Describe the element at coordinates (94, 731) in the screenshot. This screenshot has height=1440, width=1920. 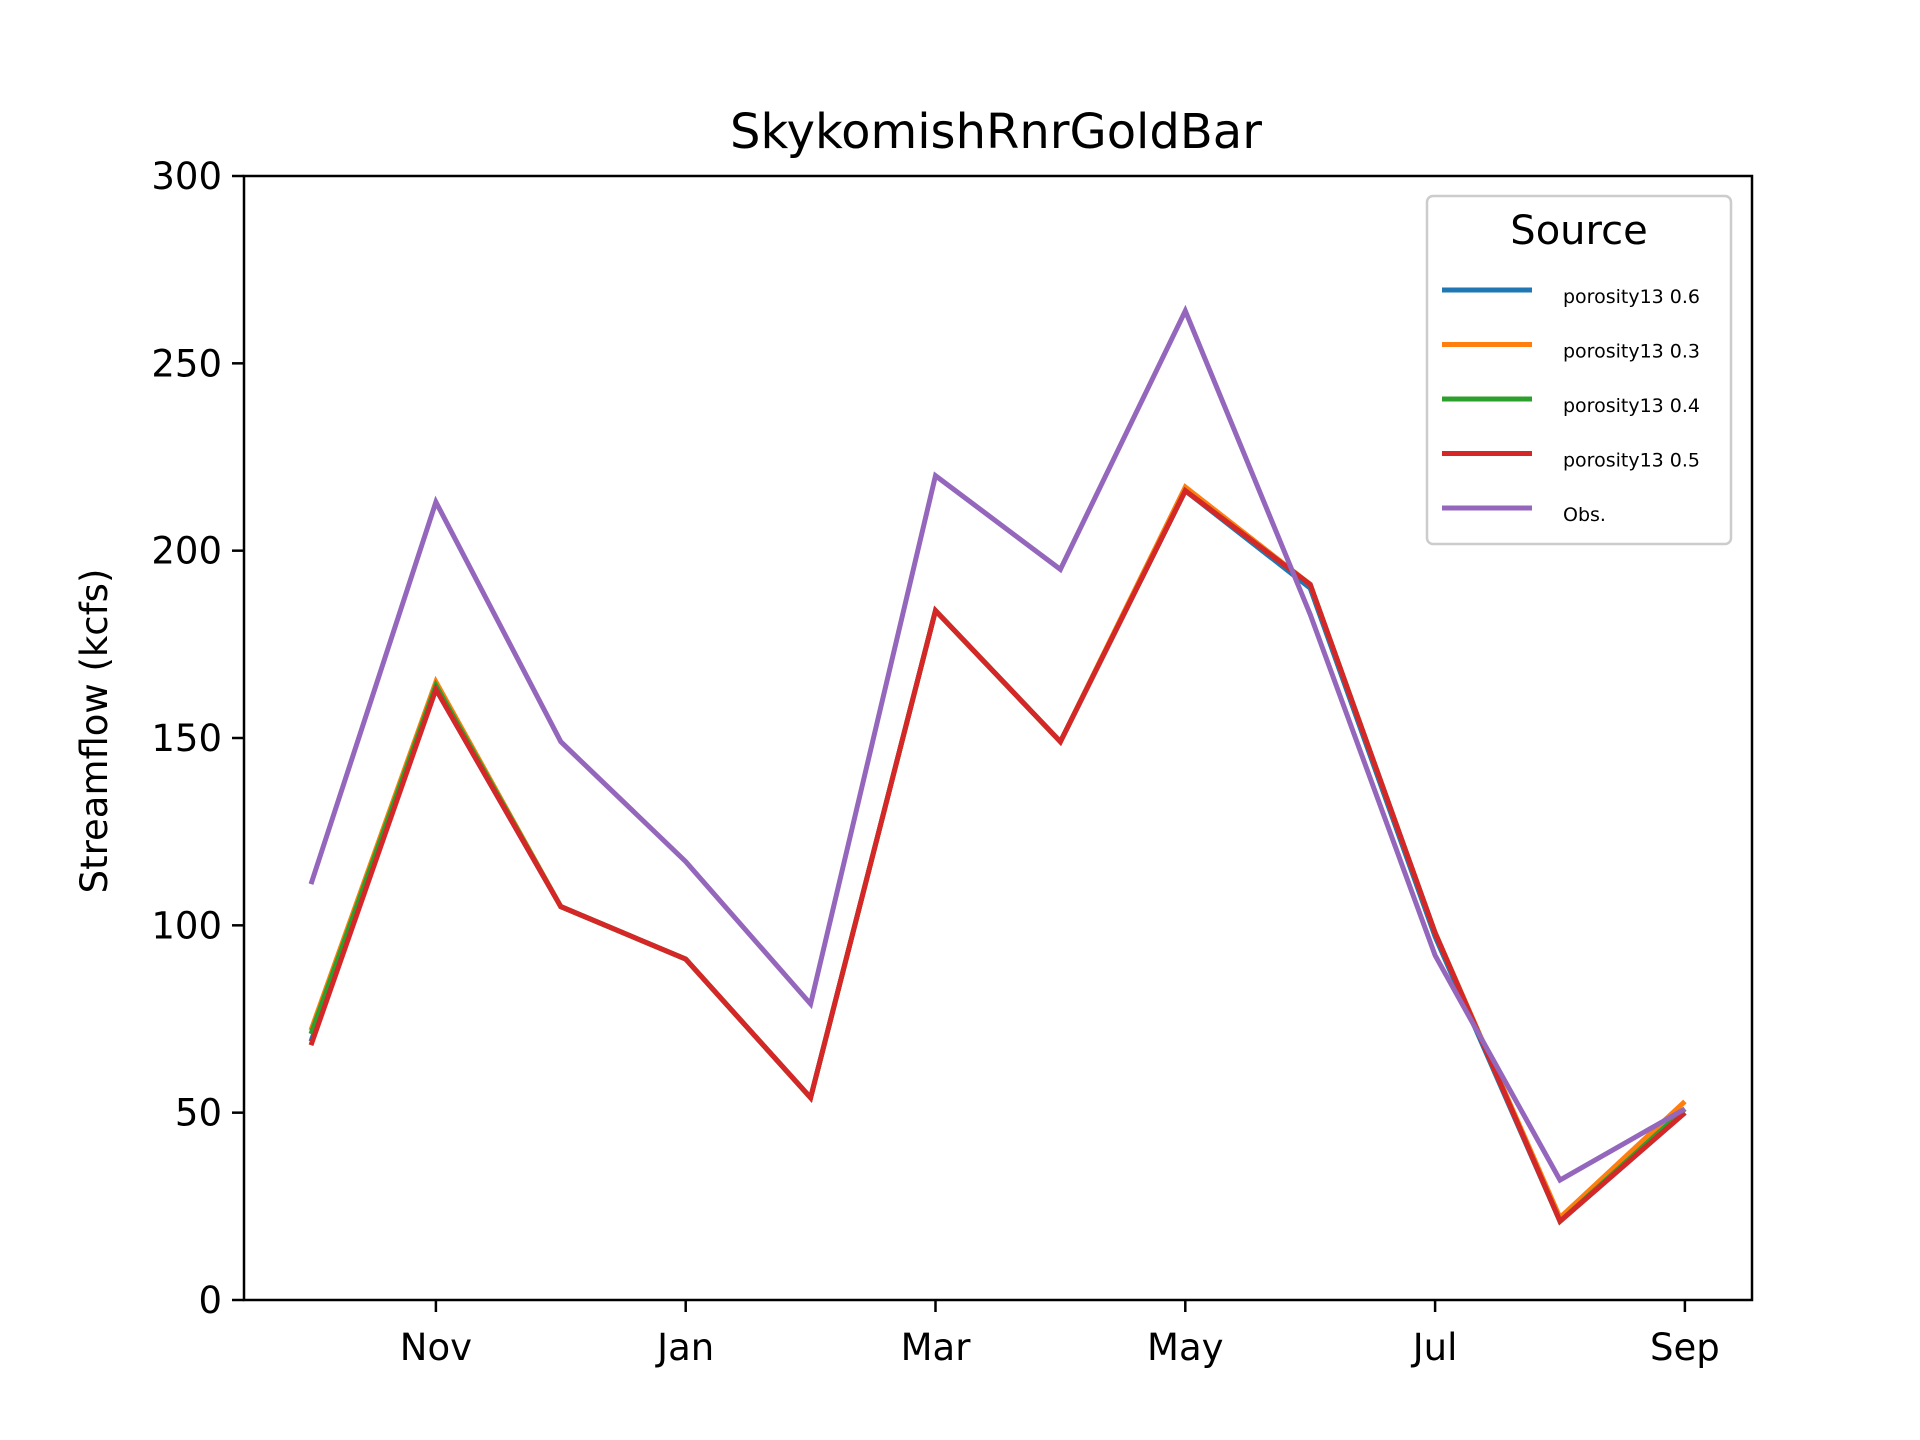
I see `y-axis-label: Streamflow (kcfs)` at that location.